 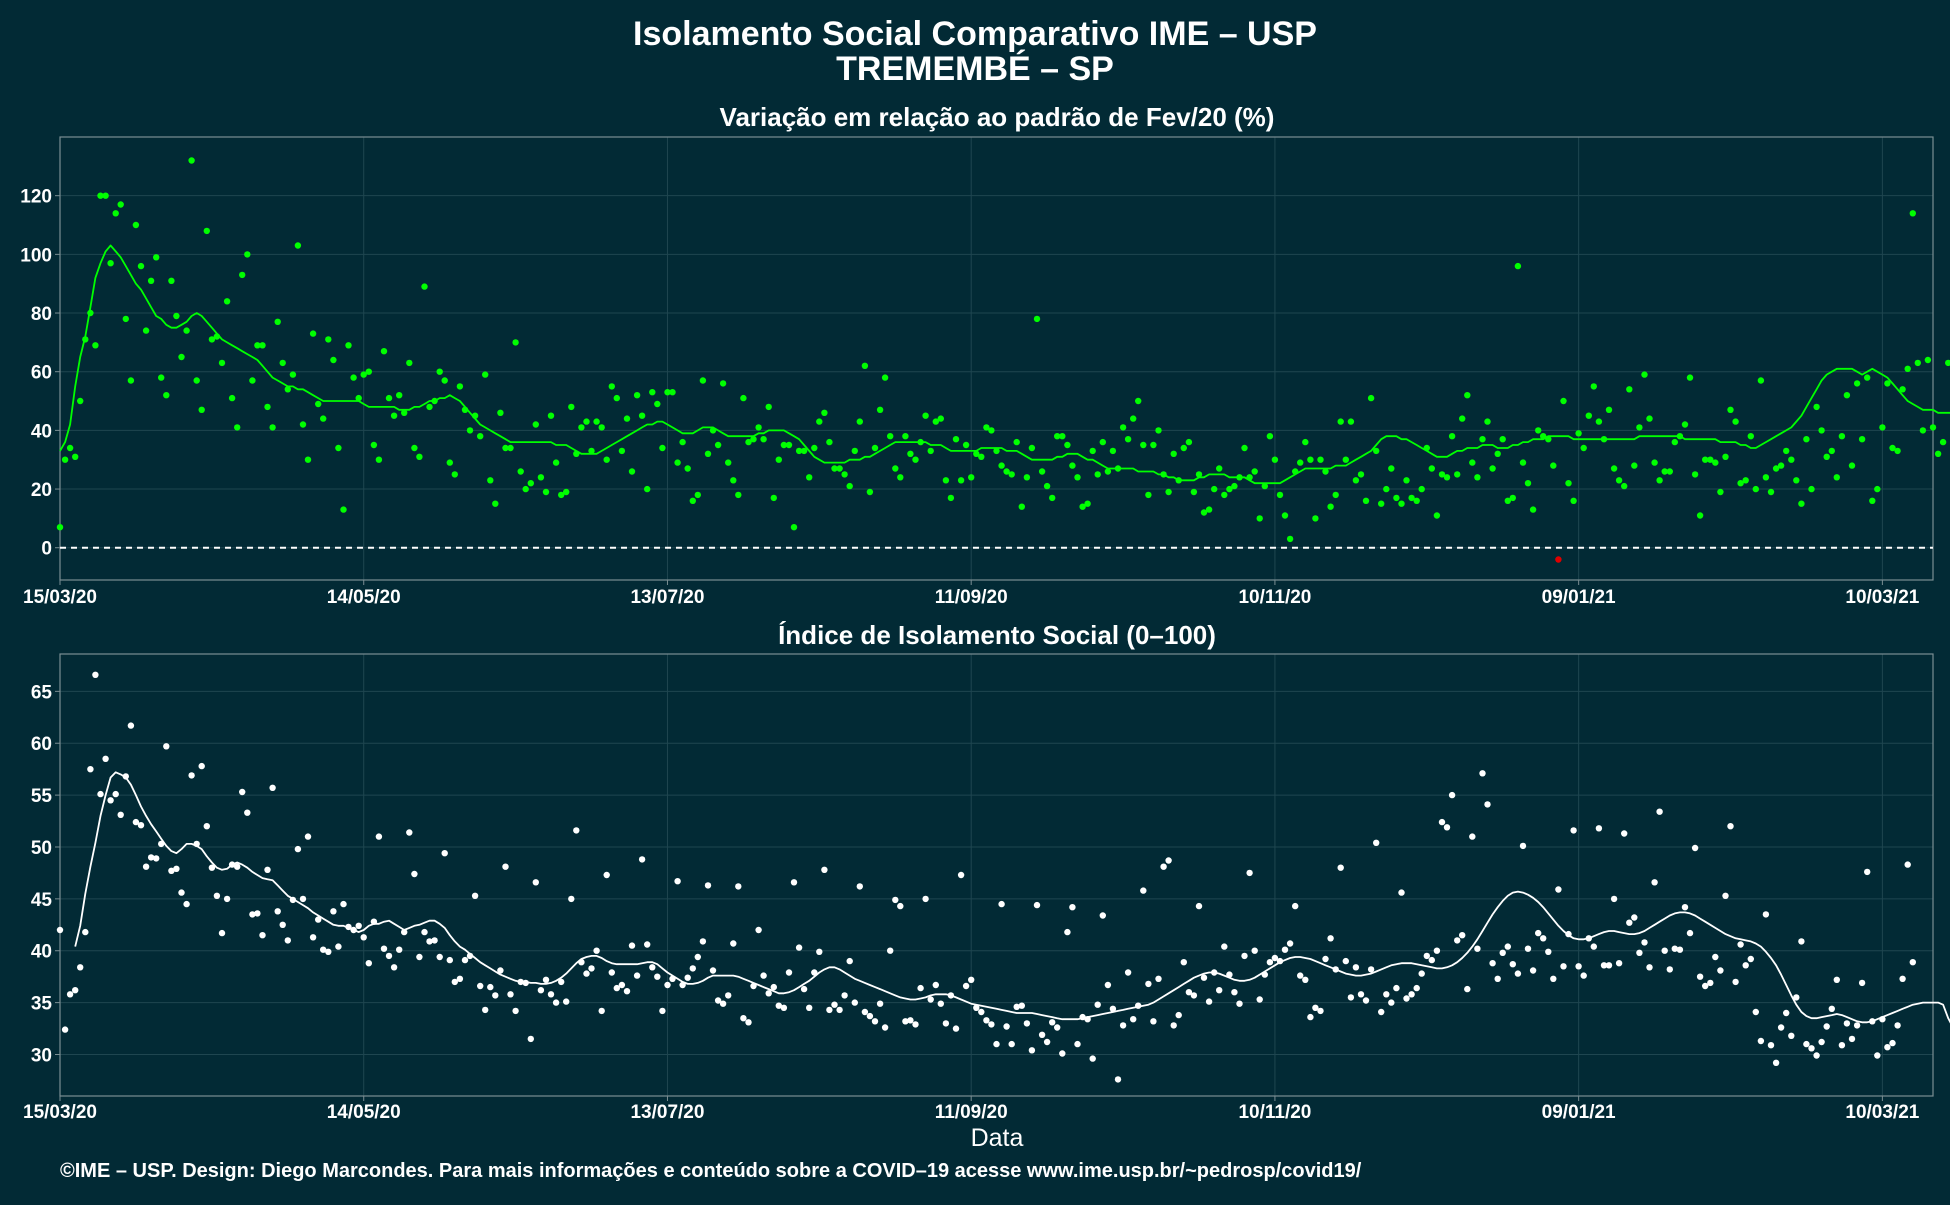 What do you see at coordinates (1579, 1112) in the screenshot?
I see `x-tick-label: 09/01/21` at bounding box center [1579, 1112].